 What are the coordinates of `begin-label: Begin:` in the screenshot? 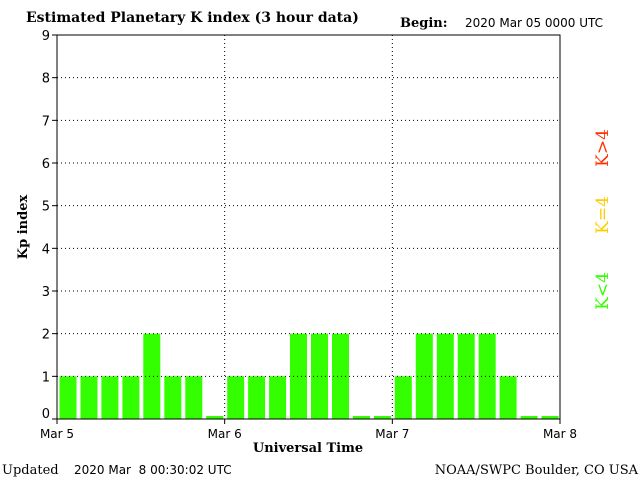 It's located at (424, 23).